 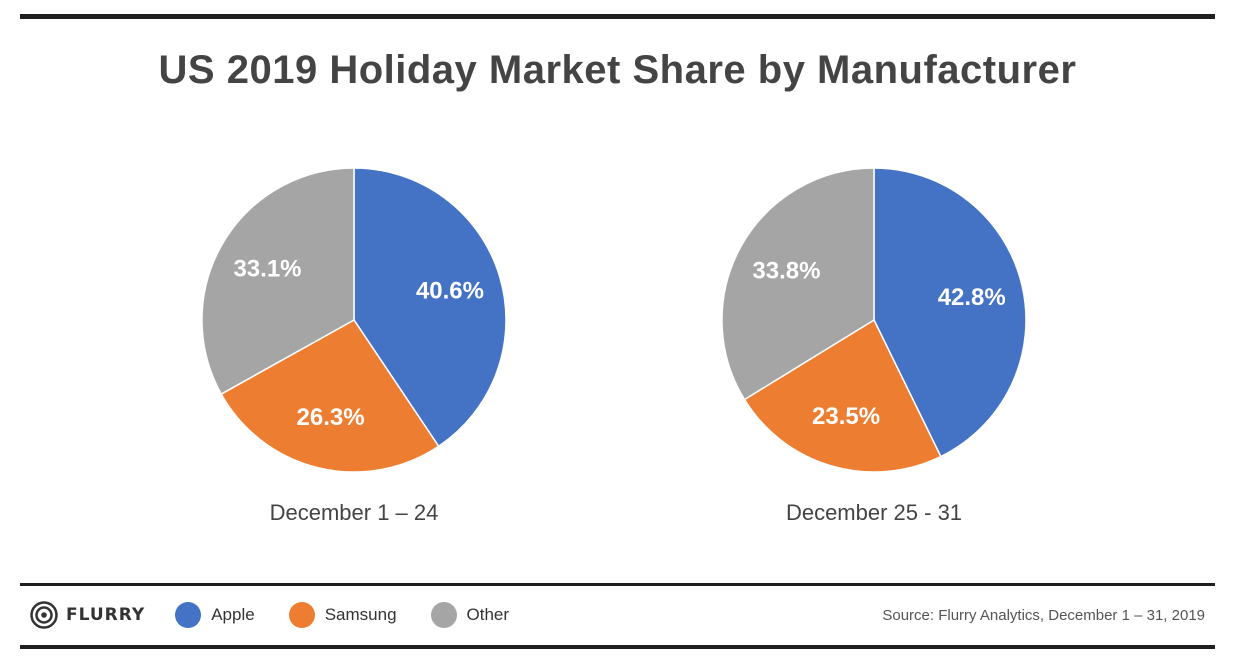 What do you see at coordinates (267, 269) in the screenshot?
I see `slice-label-other: 33.1%` at bounding box center [267, 269].